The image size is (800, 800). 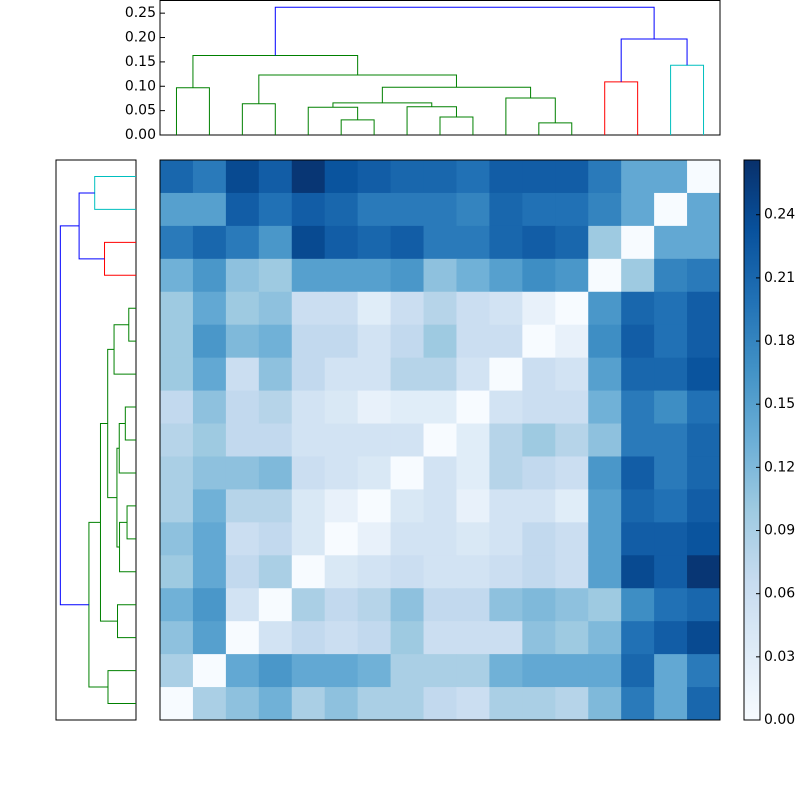 What do you see at coordinates (779, 404) in the screenshot?
I see `colorbar-tick-label: 0.15` at bounding box center [779, 404].